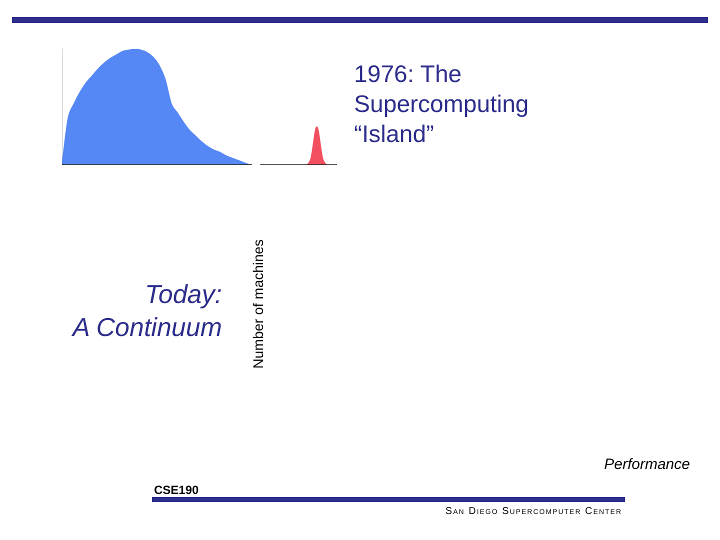 The image size is (720, 540). Describe the element at coordinates (176, 490) in the screenshot. I see `text: CSE190` at that location.